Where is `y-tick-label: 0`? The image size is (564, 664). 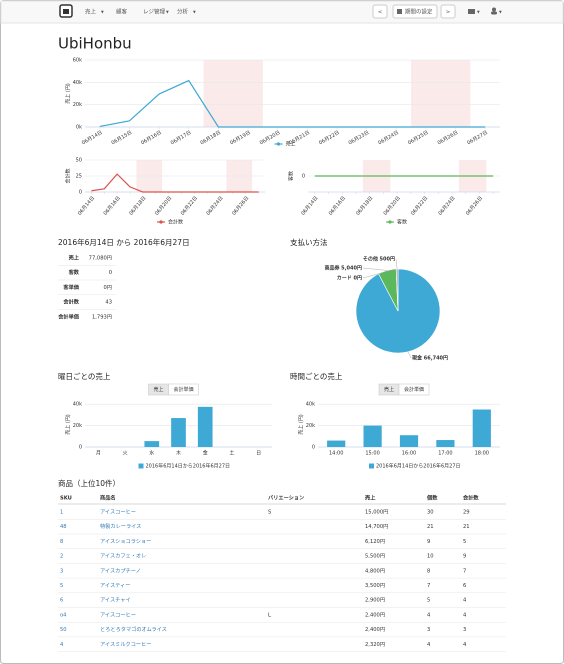
y-tick-label: 0 is located at coordinates (313, 448).